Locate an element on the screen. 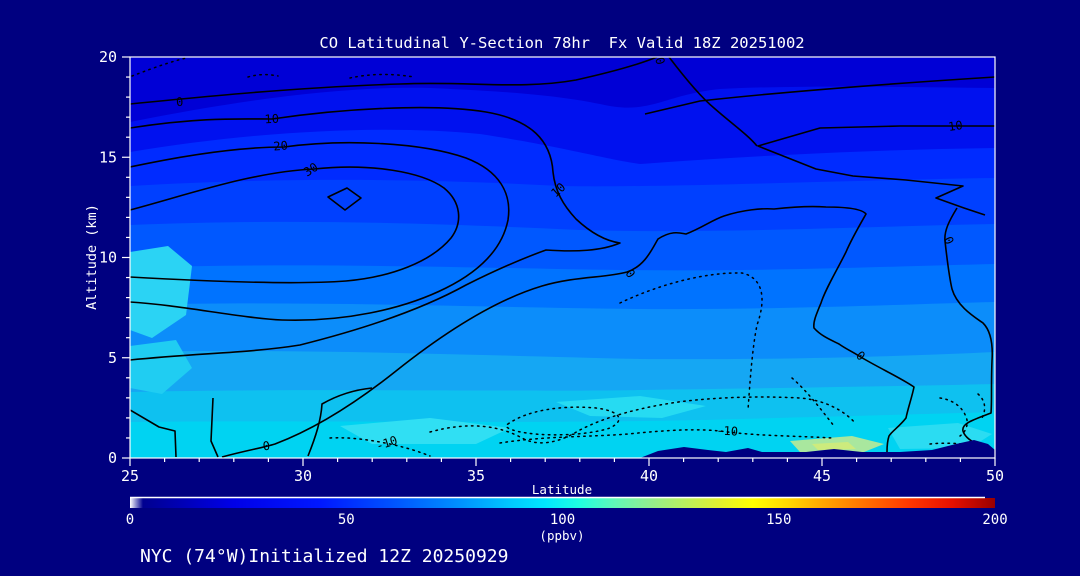 This screenshot has height=576, width=1080. colorbar-units-label: (ppbv) is located at coordinates (561, 535).